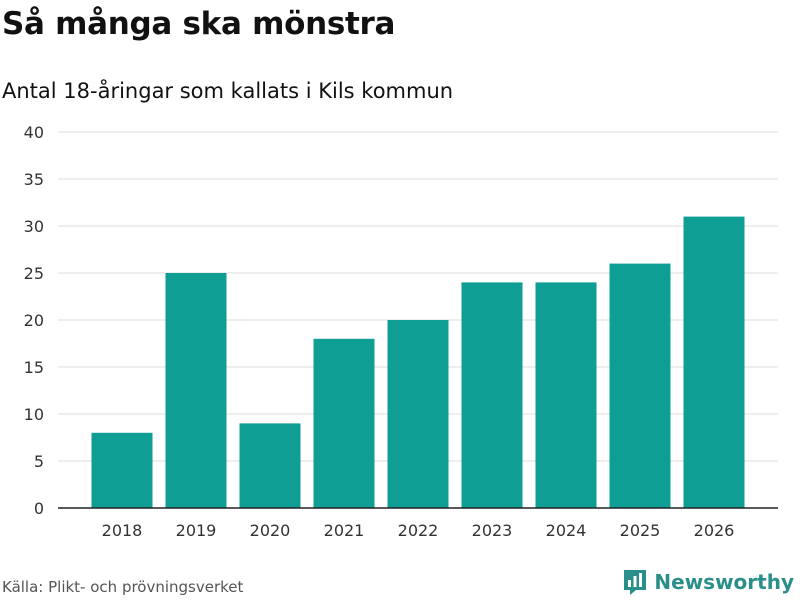 The width and height of the screenshot is (800, 600). What do you see at coordinates (640, 385) in the screenshot?
I see `bar-2025` at bounding box center [640, 385].